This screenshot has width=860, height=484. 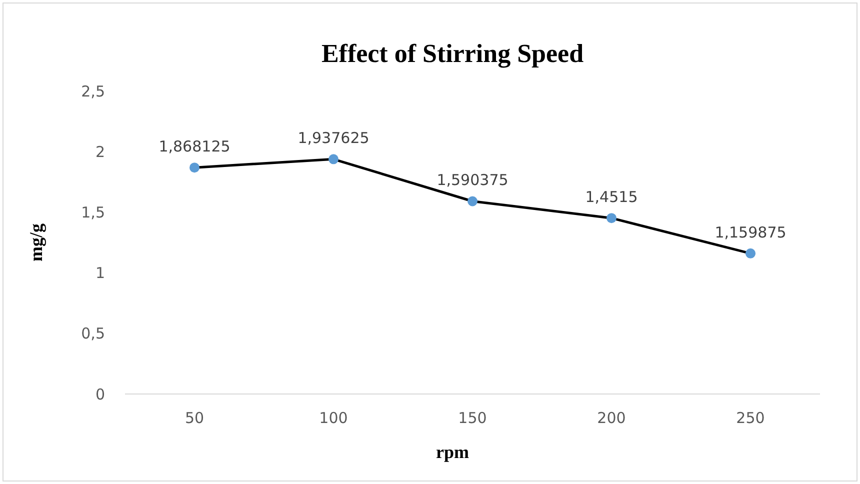 What do you see at coordinates (93, 212) in the screenshot?
I see `y-tick-label: 1,5` at bounding box center [93, 212].